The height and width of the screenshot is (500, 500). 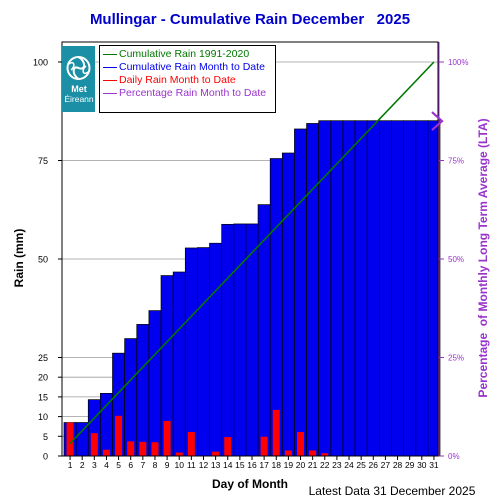 I want to click on x-tick-label: 27, so click(x=386, y=465).